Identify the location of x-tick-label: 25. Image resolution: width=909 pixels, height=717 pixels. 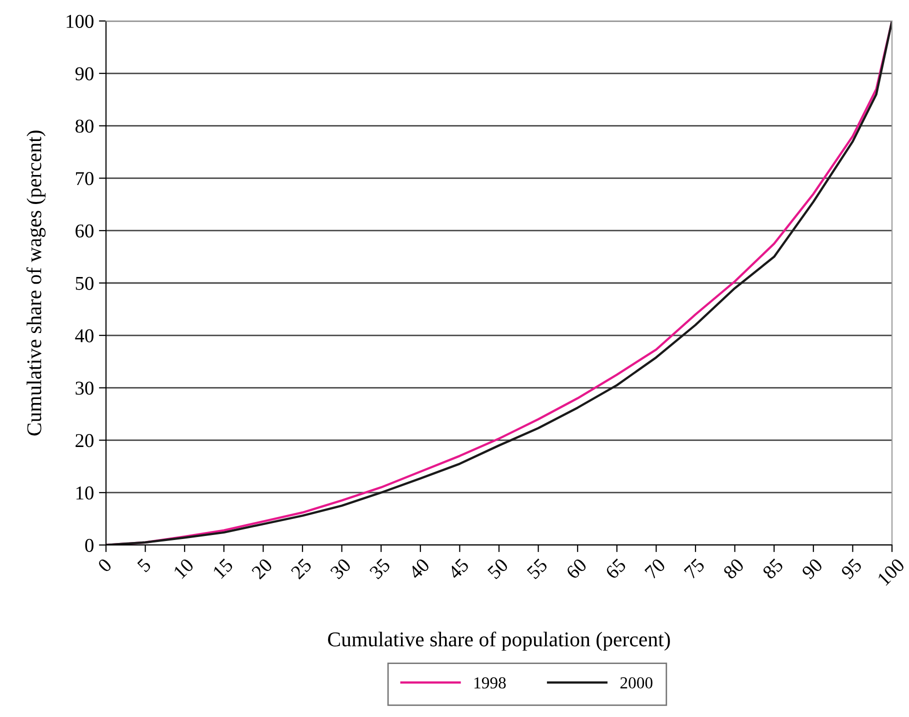
(301, 569).